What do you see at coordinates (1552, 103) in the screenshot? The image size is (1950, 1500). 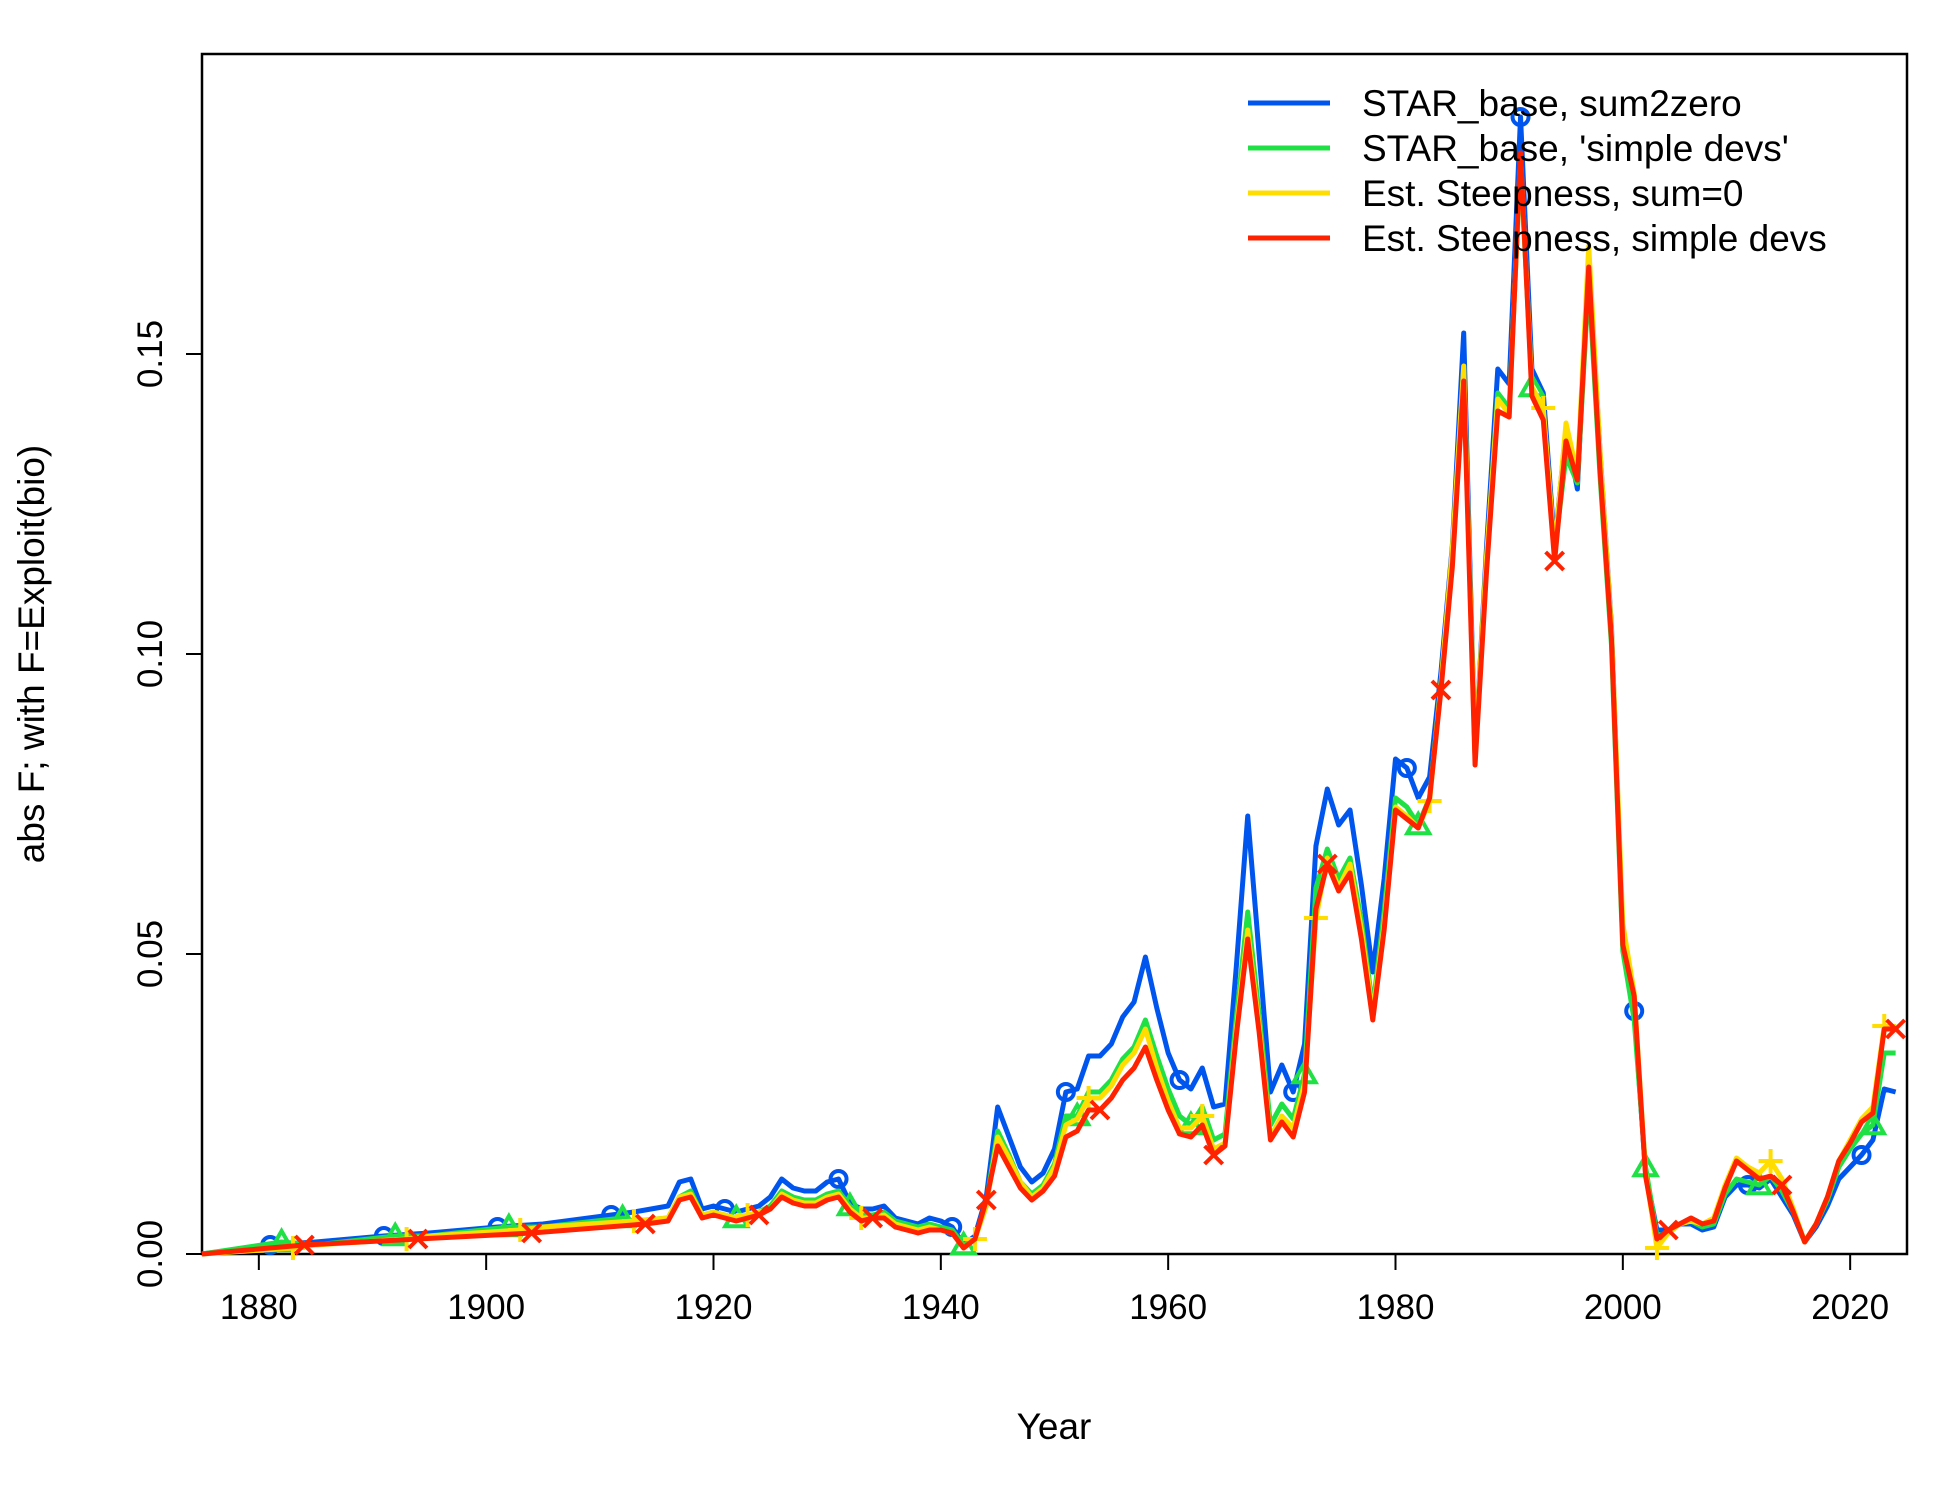 I see `legend-label: STAR_base, sum2zero` at bounding box center [1552, 103].